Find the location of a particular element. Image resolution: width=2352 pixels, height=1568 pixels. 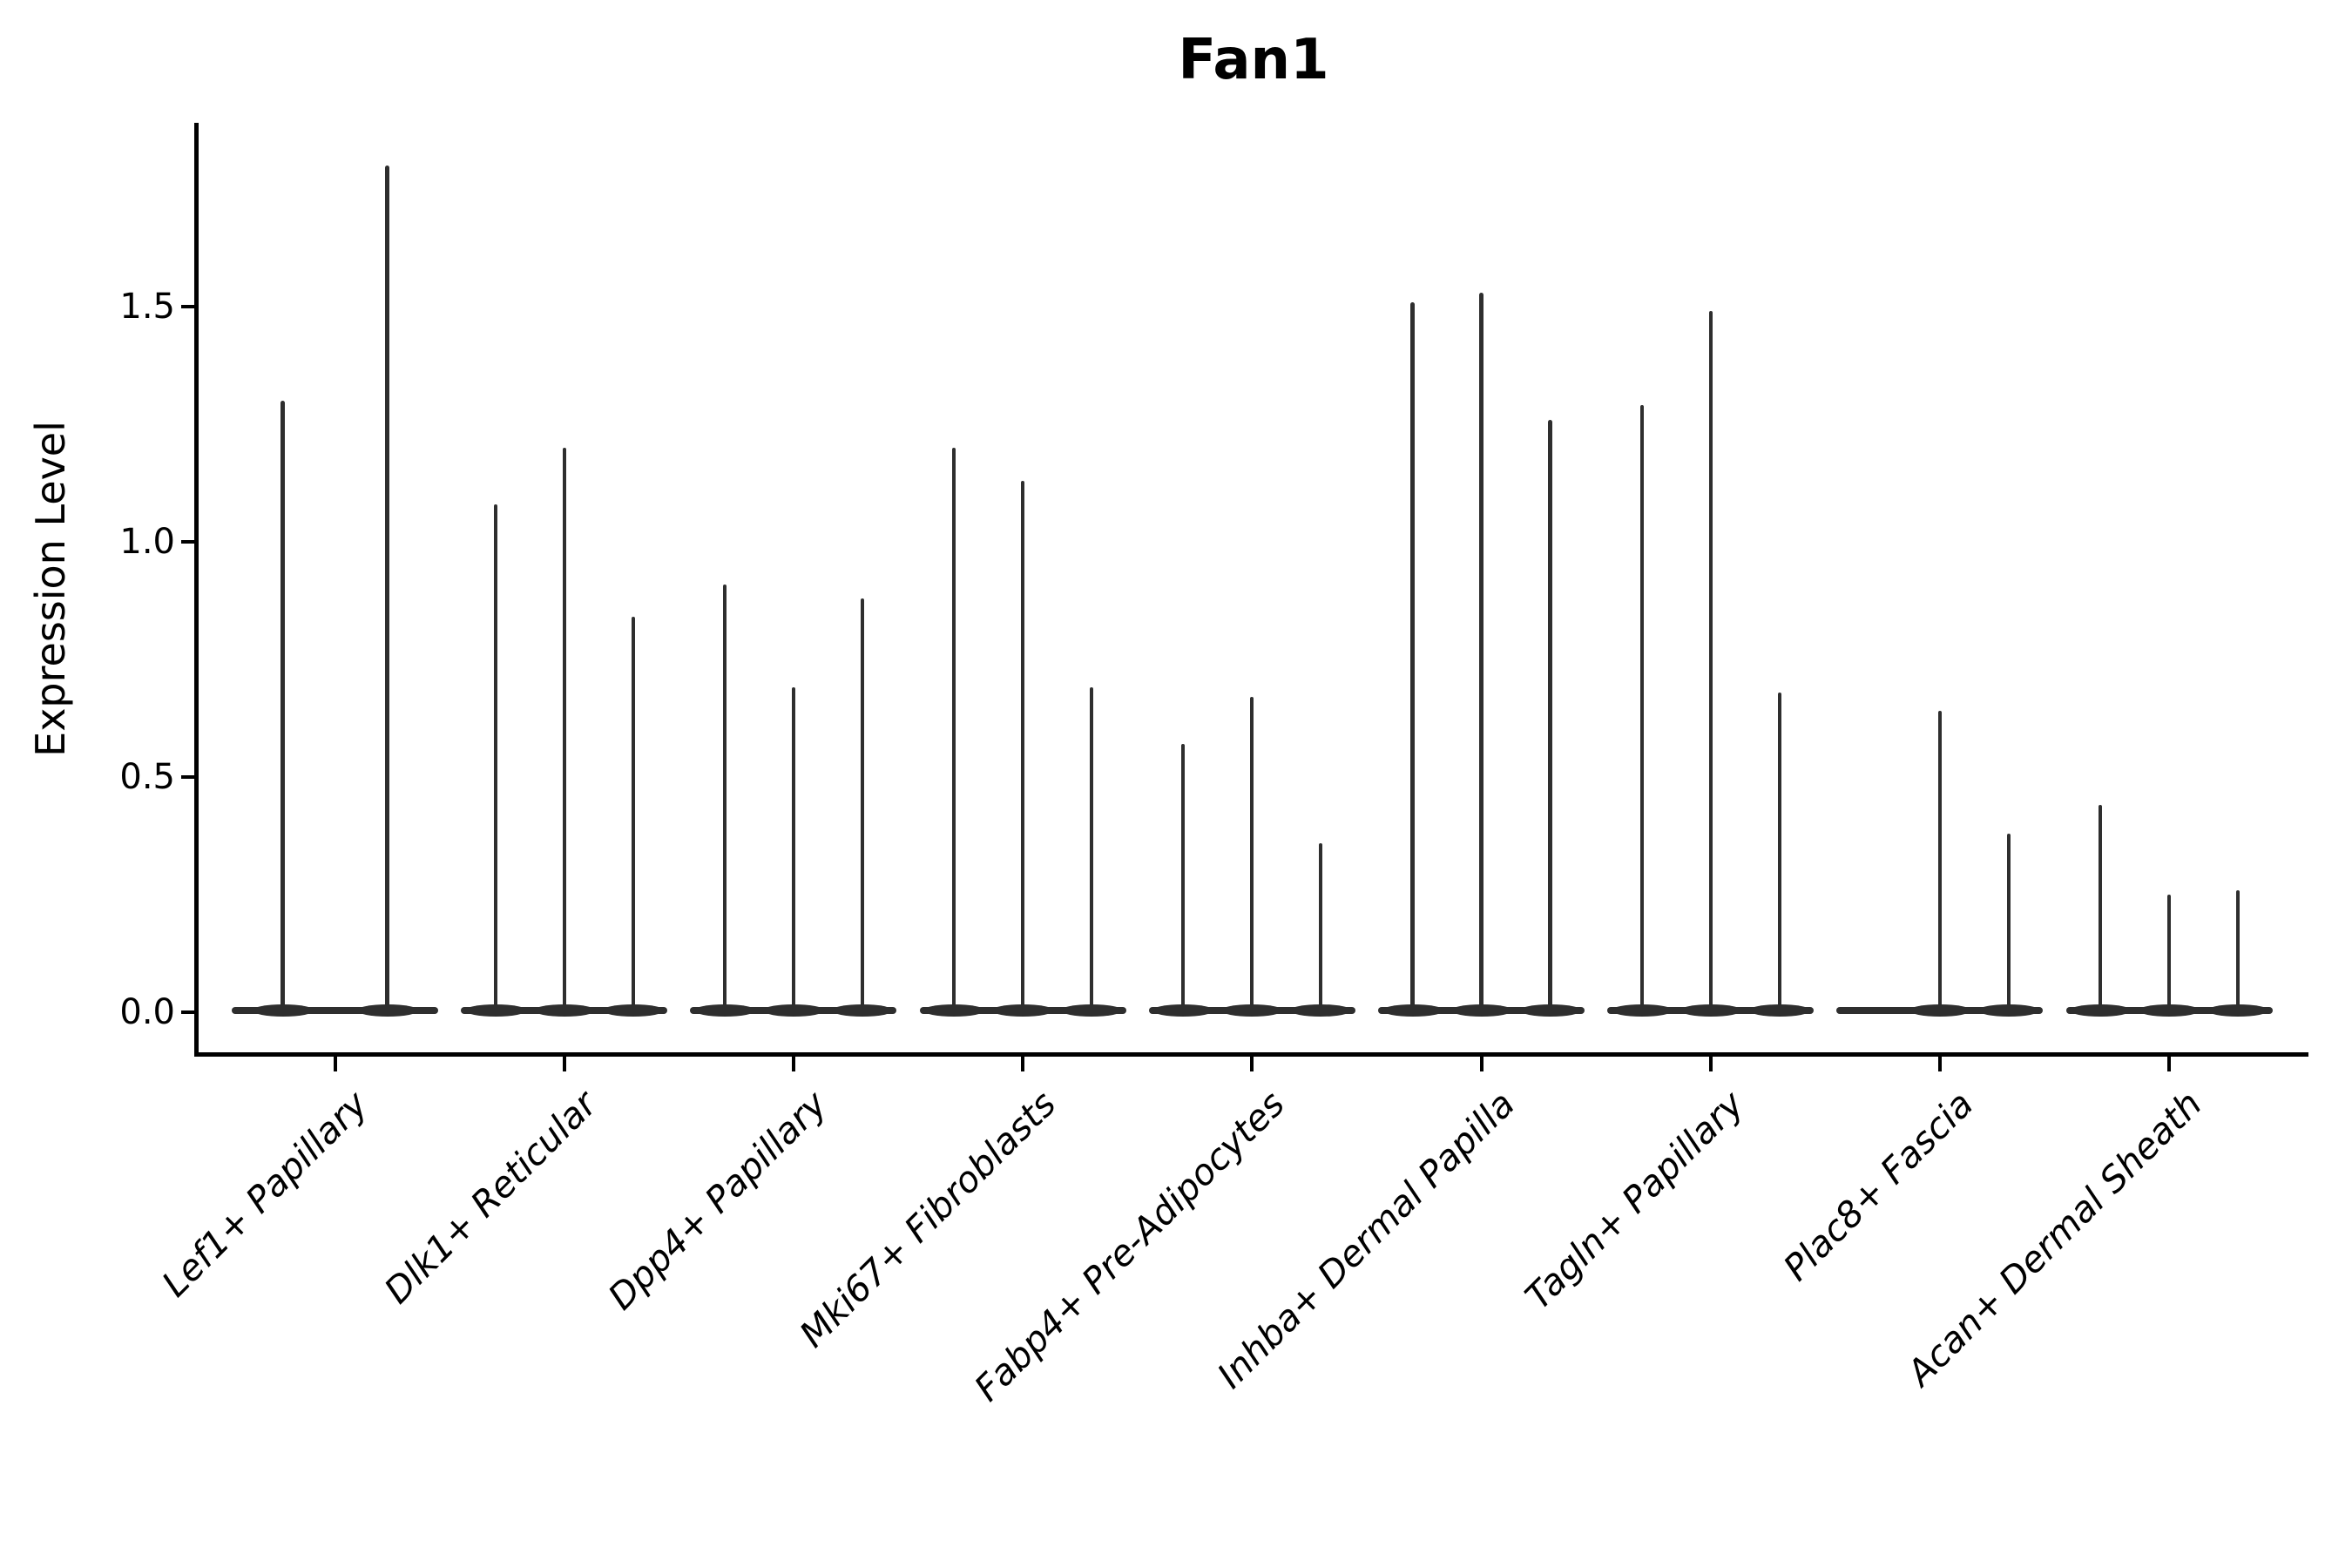

y-tick-label: 0.0 is located at coordinates (147, 1012).